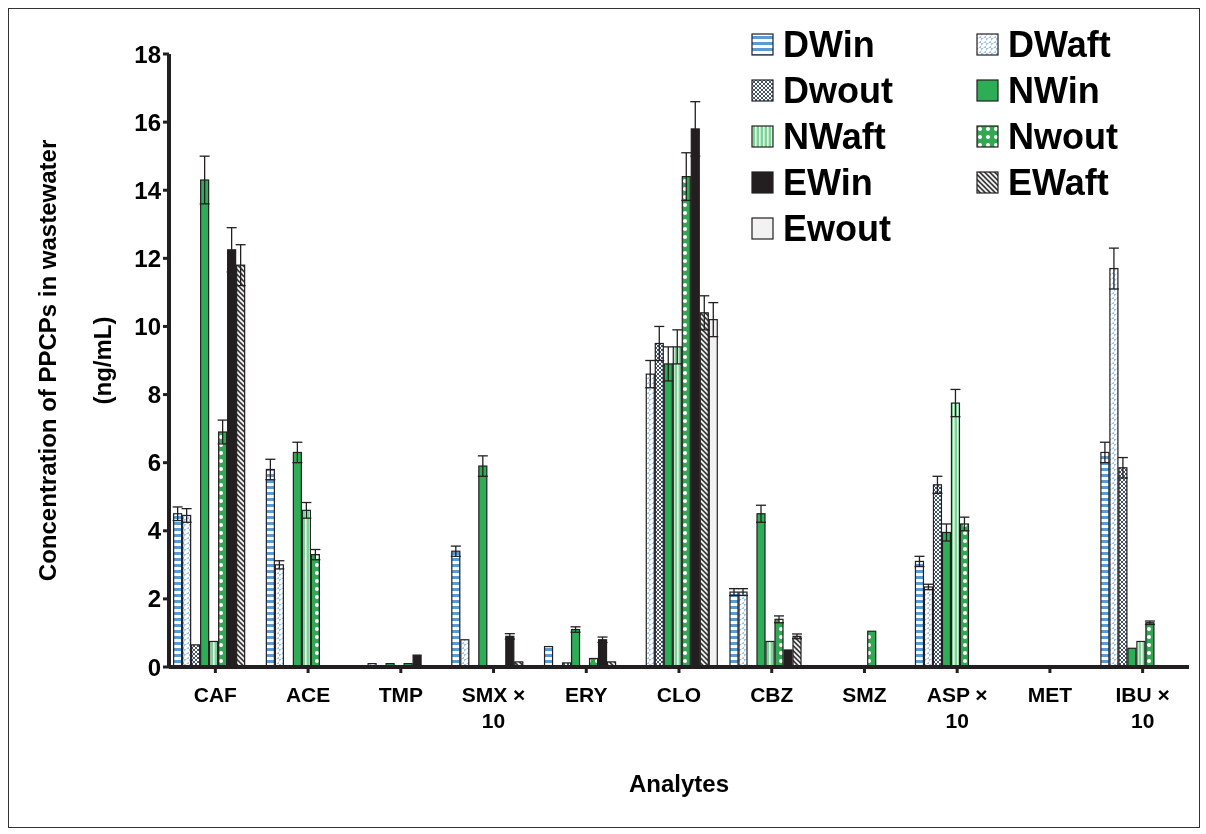  What do you see at coordinates (215, 694) in the screenshot?
I see `x-tick-label: CAF` at bounding box center [215, 694].